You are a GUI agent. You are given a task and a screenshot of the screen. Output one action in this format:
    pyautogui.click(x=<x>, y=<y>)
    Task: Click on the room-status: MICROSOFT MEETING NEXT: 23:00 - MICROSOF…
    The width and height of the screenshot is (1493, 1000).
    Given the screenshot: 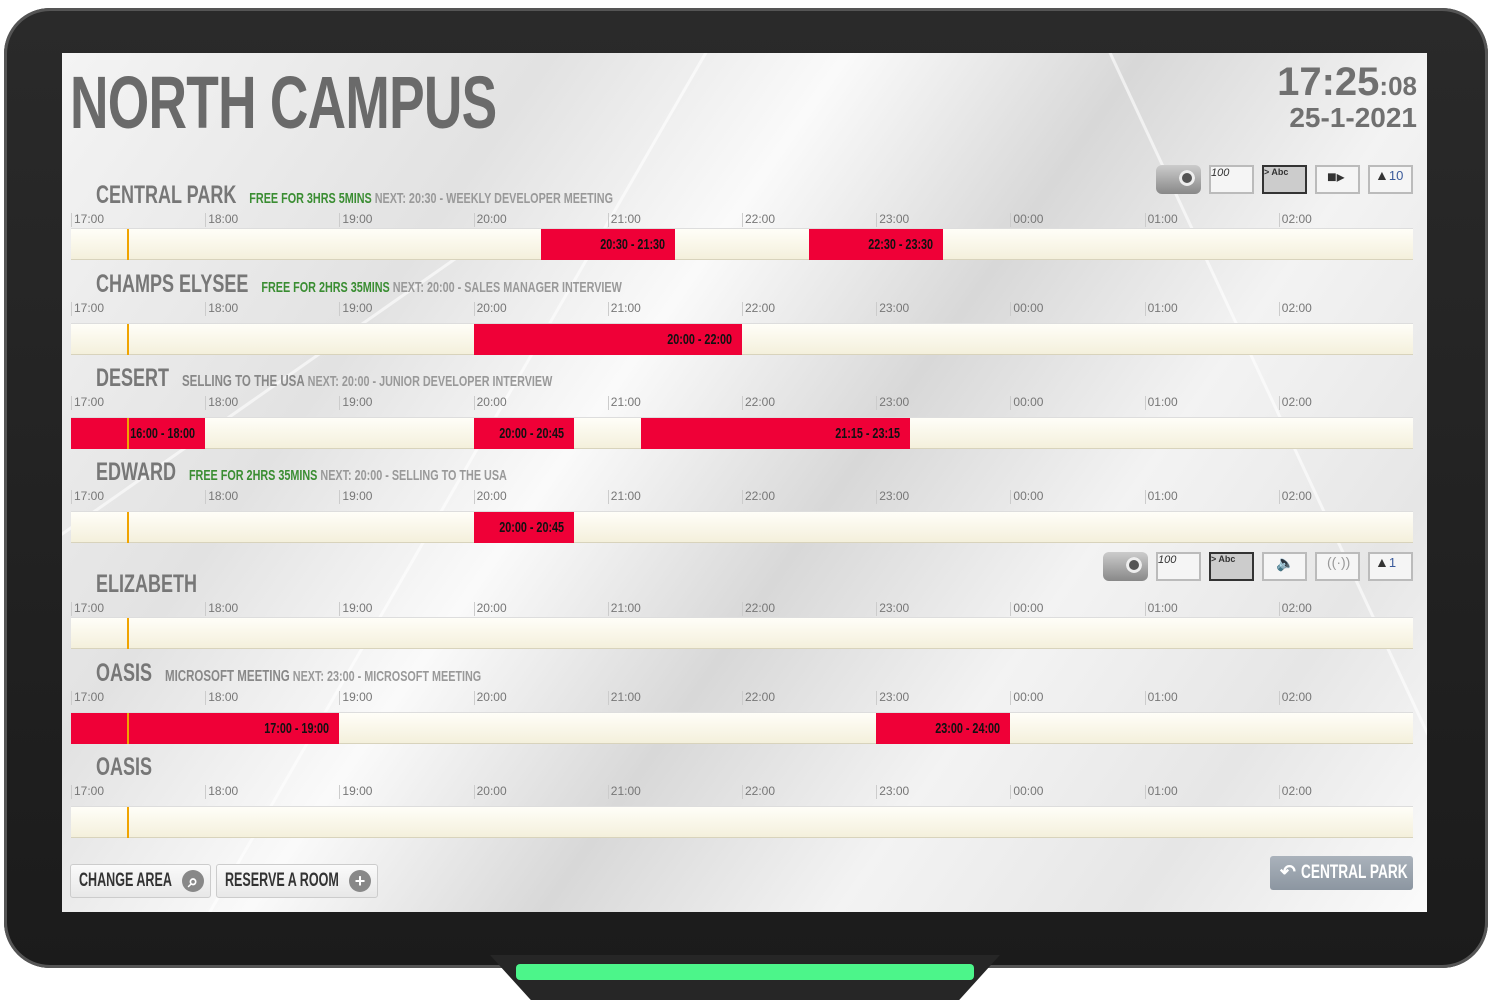 What is the action you would take?
    pyautogui.click(x=323, y=677)
    